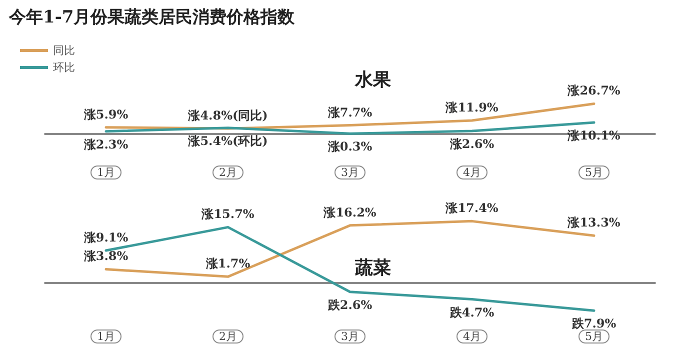  Describe the element at coordinates (373, 80) in the screenshot. I see `chart-subtitle: 水果` at that location.